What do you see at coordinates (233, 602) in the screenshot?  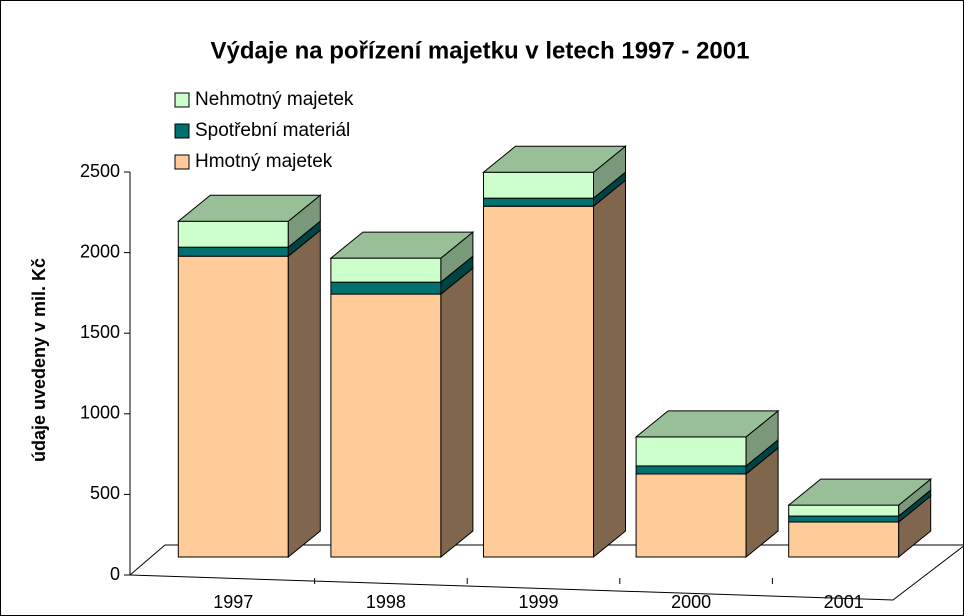 I see `x-tick-label: 1997` at bounding box center [233, 602].